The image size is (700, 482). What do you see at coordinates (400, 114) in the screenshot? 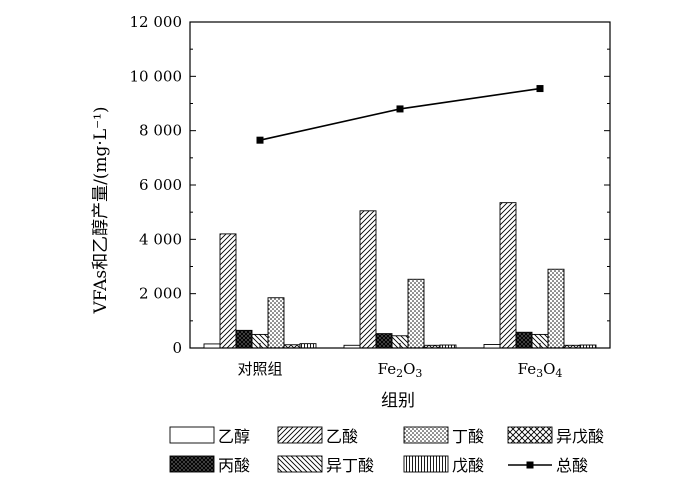
I see `line-总酸` at bounding box center [400, 114].